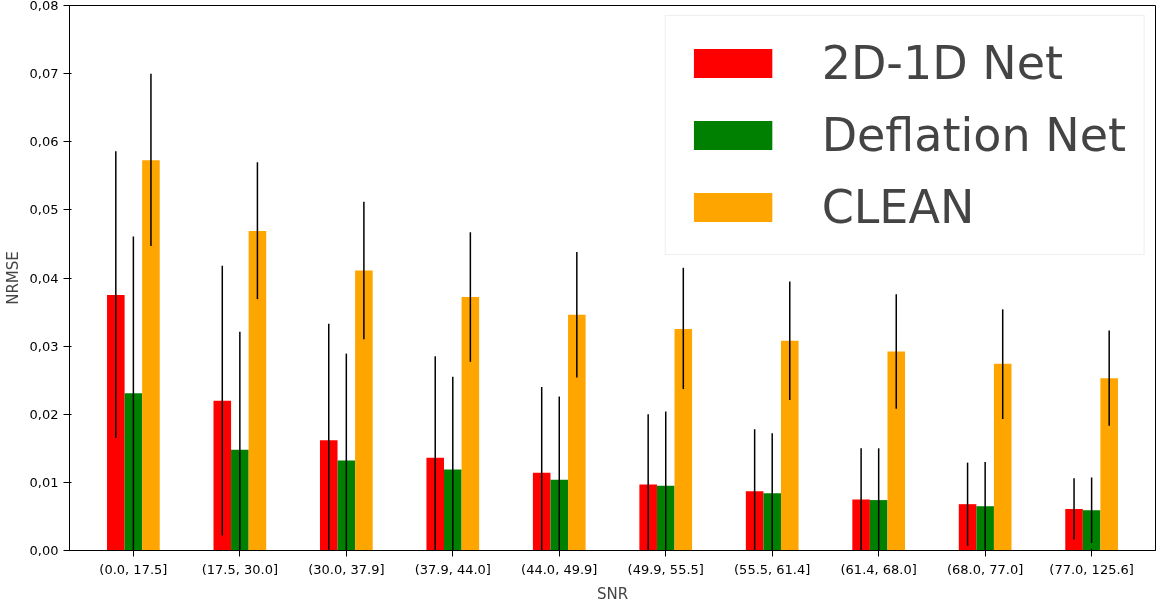 This screenshot has height=610, width=1167. What do you see at coordinates (44, 142) in the screenshot?
I see `y-tick-label: 0,06` at bounding box center [44, 142].